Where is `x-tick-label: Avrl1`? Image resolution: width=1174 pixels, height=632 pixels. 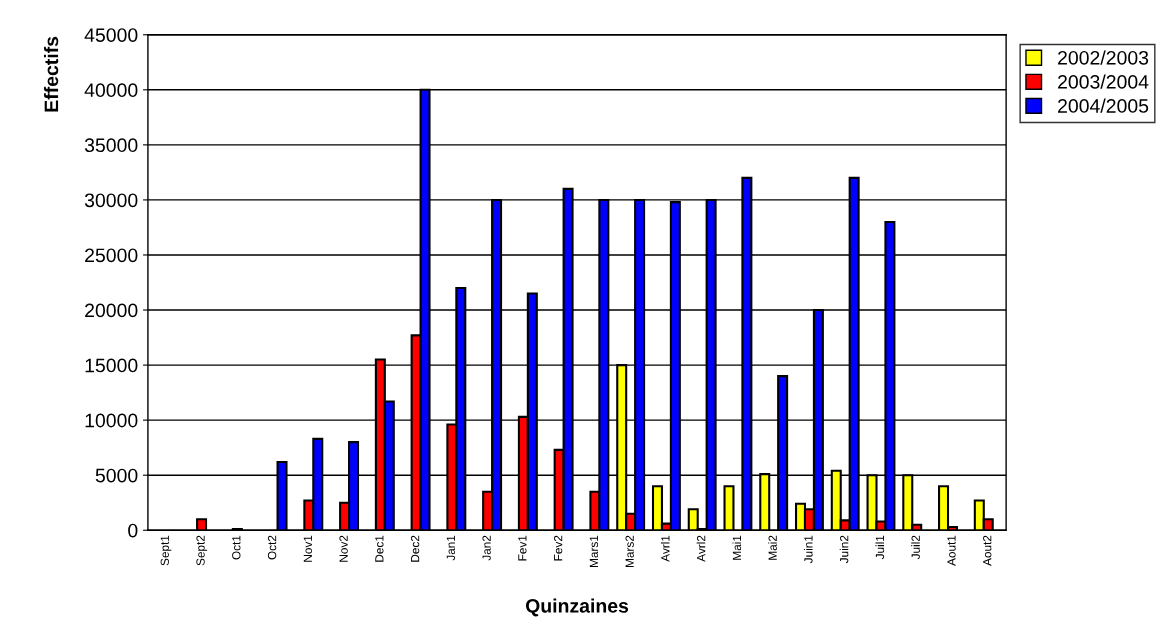 x-tick-label: Avrl1 is located at coordinates (665, 548).